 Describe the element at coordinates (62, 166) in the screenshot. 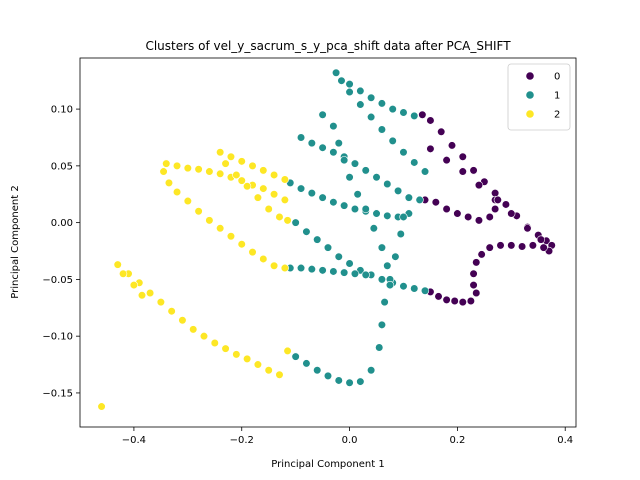

I see `y-tick-label: 0.05` at that location.